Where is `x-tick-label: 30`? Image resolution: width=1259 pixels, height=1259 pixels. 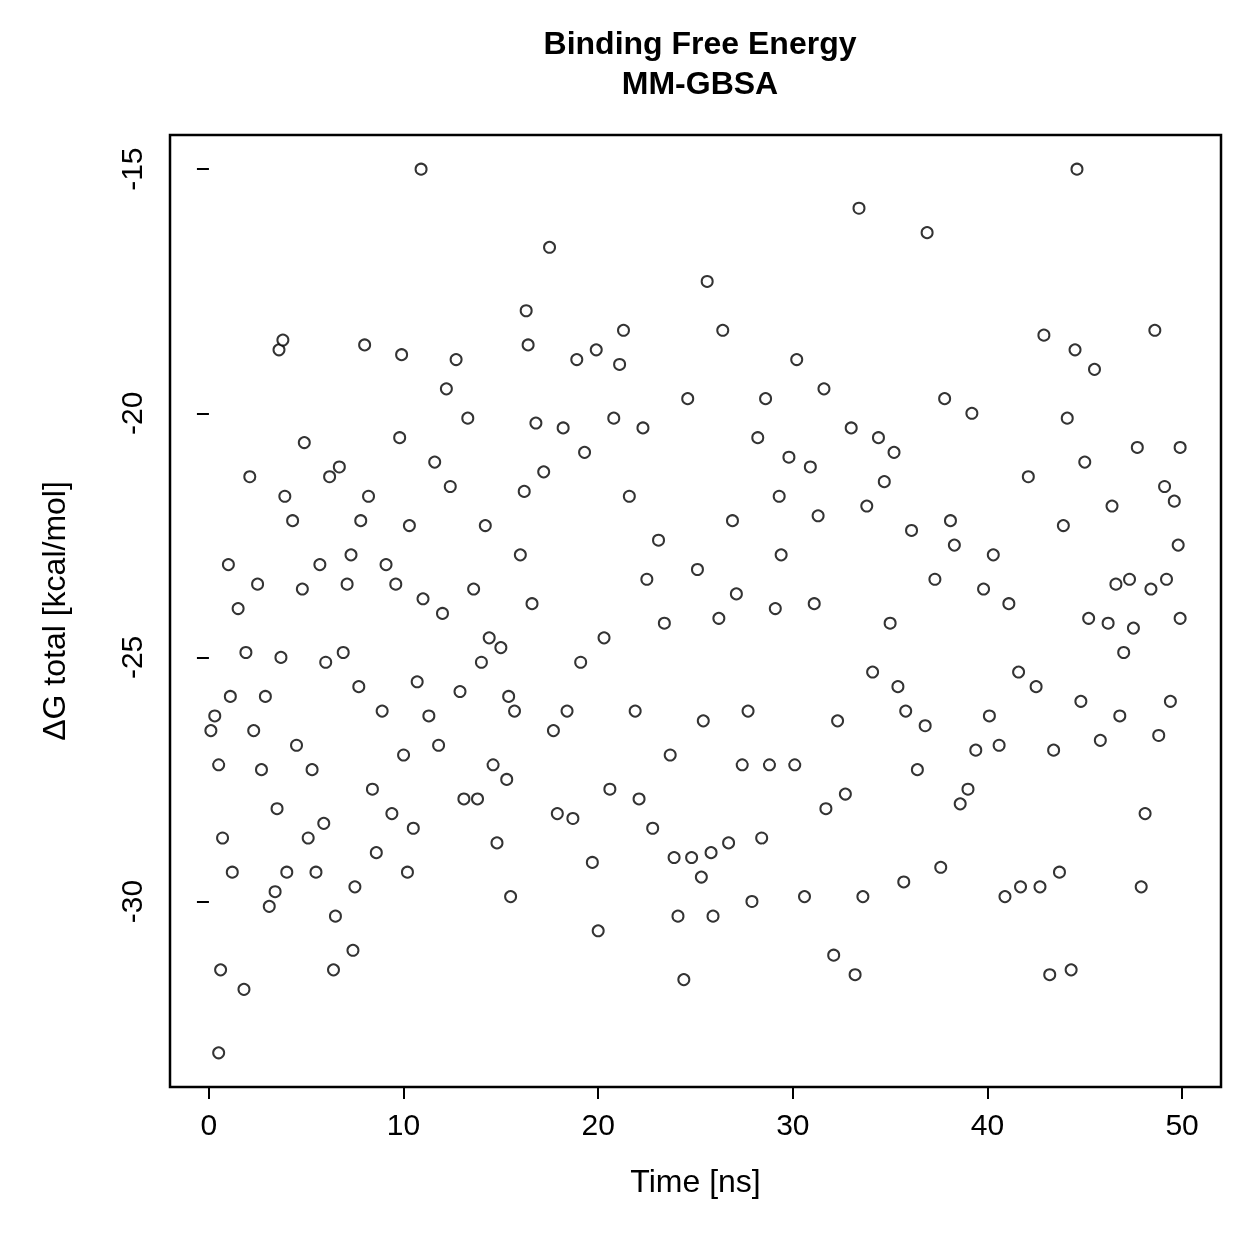
x-tick-label: 30 is located at coordinates (793, 1124).